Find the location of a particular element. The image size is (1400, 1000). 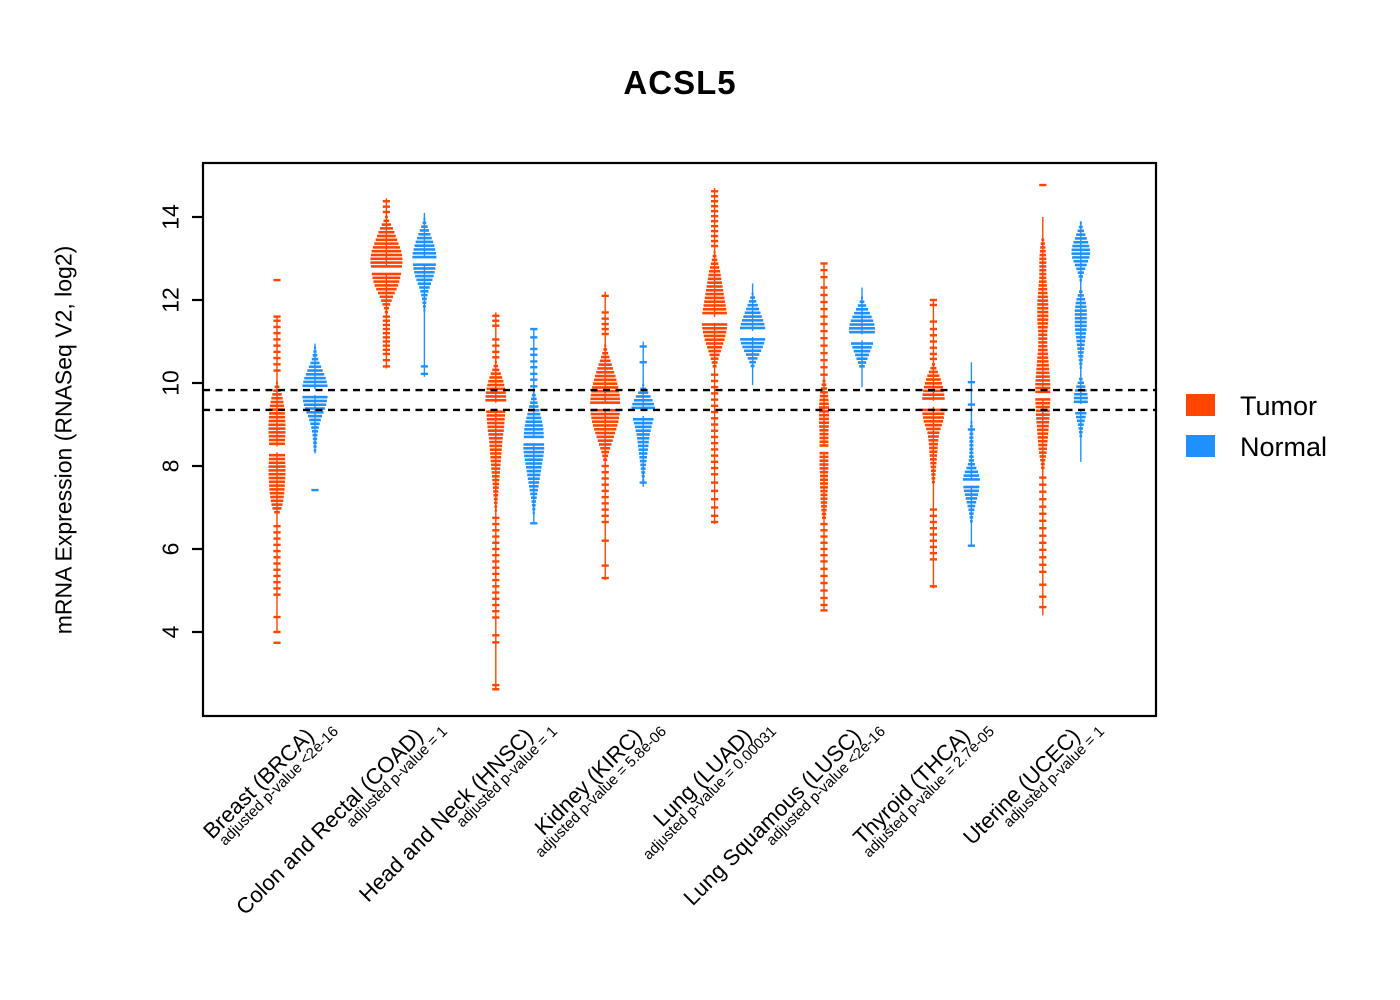

violin-lusc-tumor is located at coordinates (824, 437).